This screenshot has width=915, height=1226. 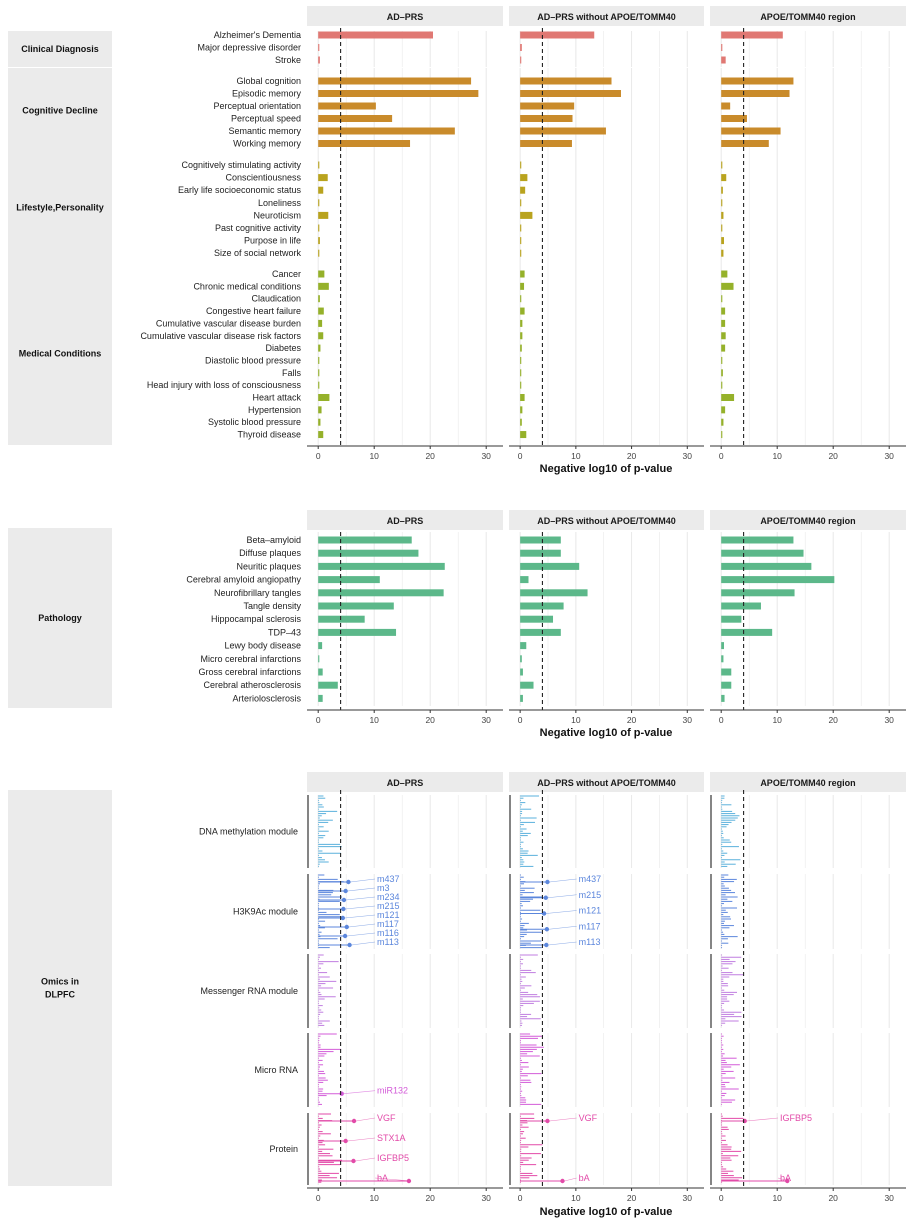 I want to click on row-label: Cancer, so click(x=286, y=274).